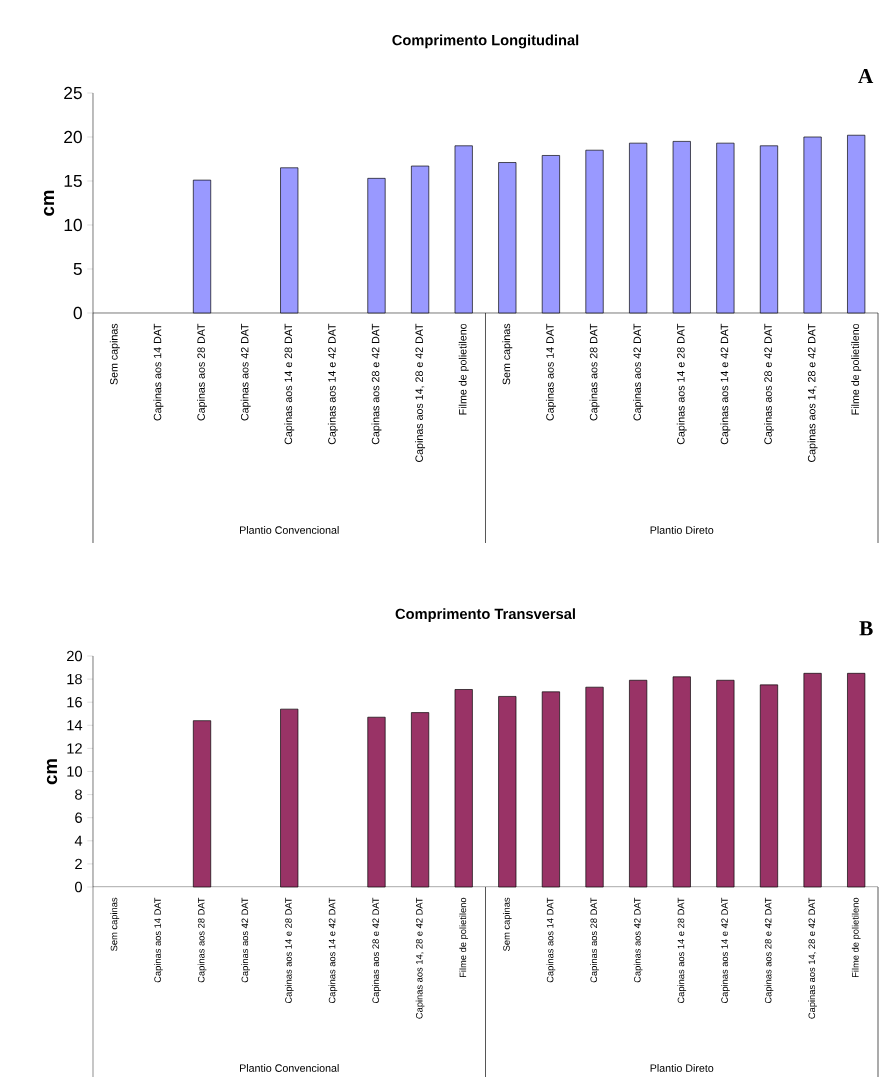 The image size is (879, 1077). I want to click on y-tick-label: 2, so click(78, 864).